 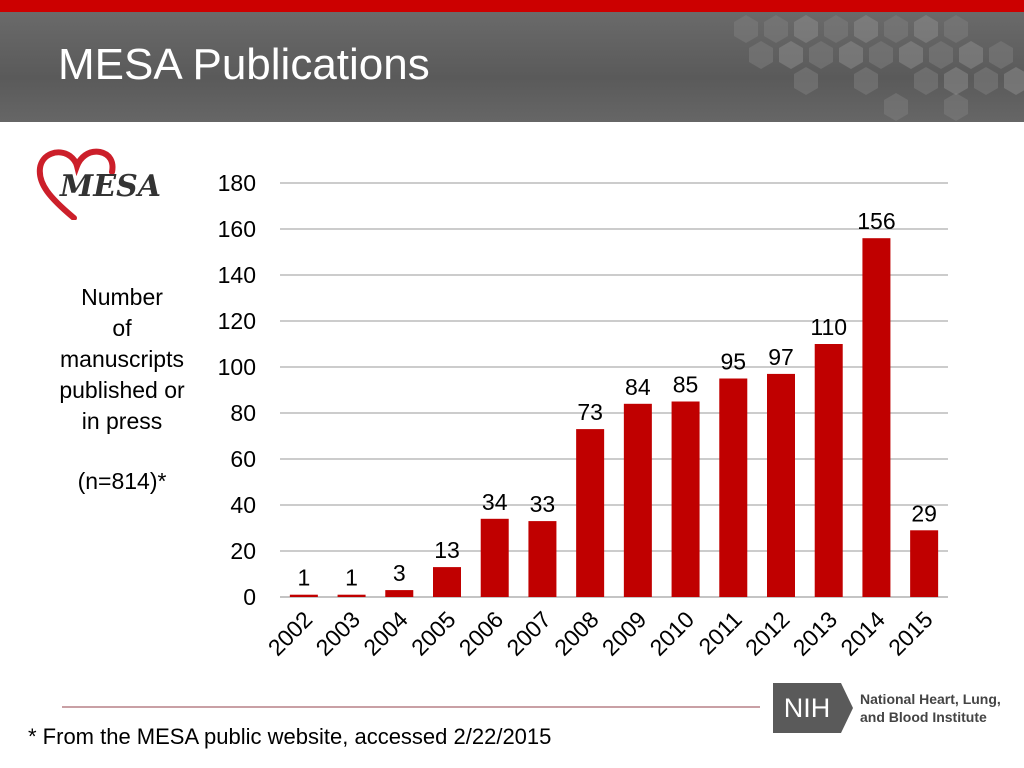 I want to click on data-label-2003: 1, so click(x=351, y=578).